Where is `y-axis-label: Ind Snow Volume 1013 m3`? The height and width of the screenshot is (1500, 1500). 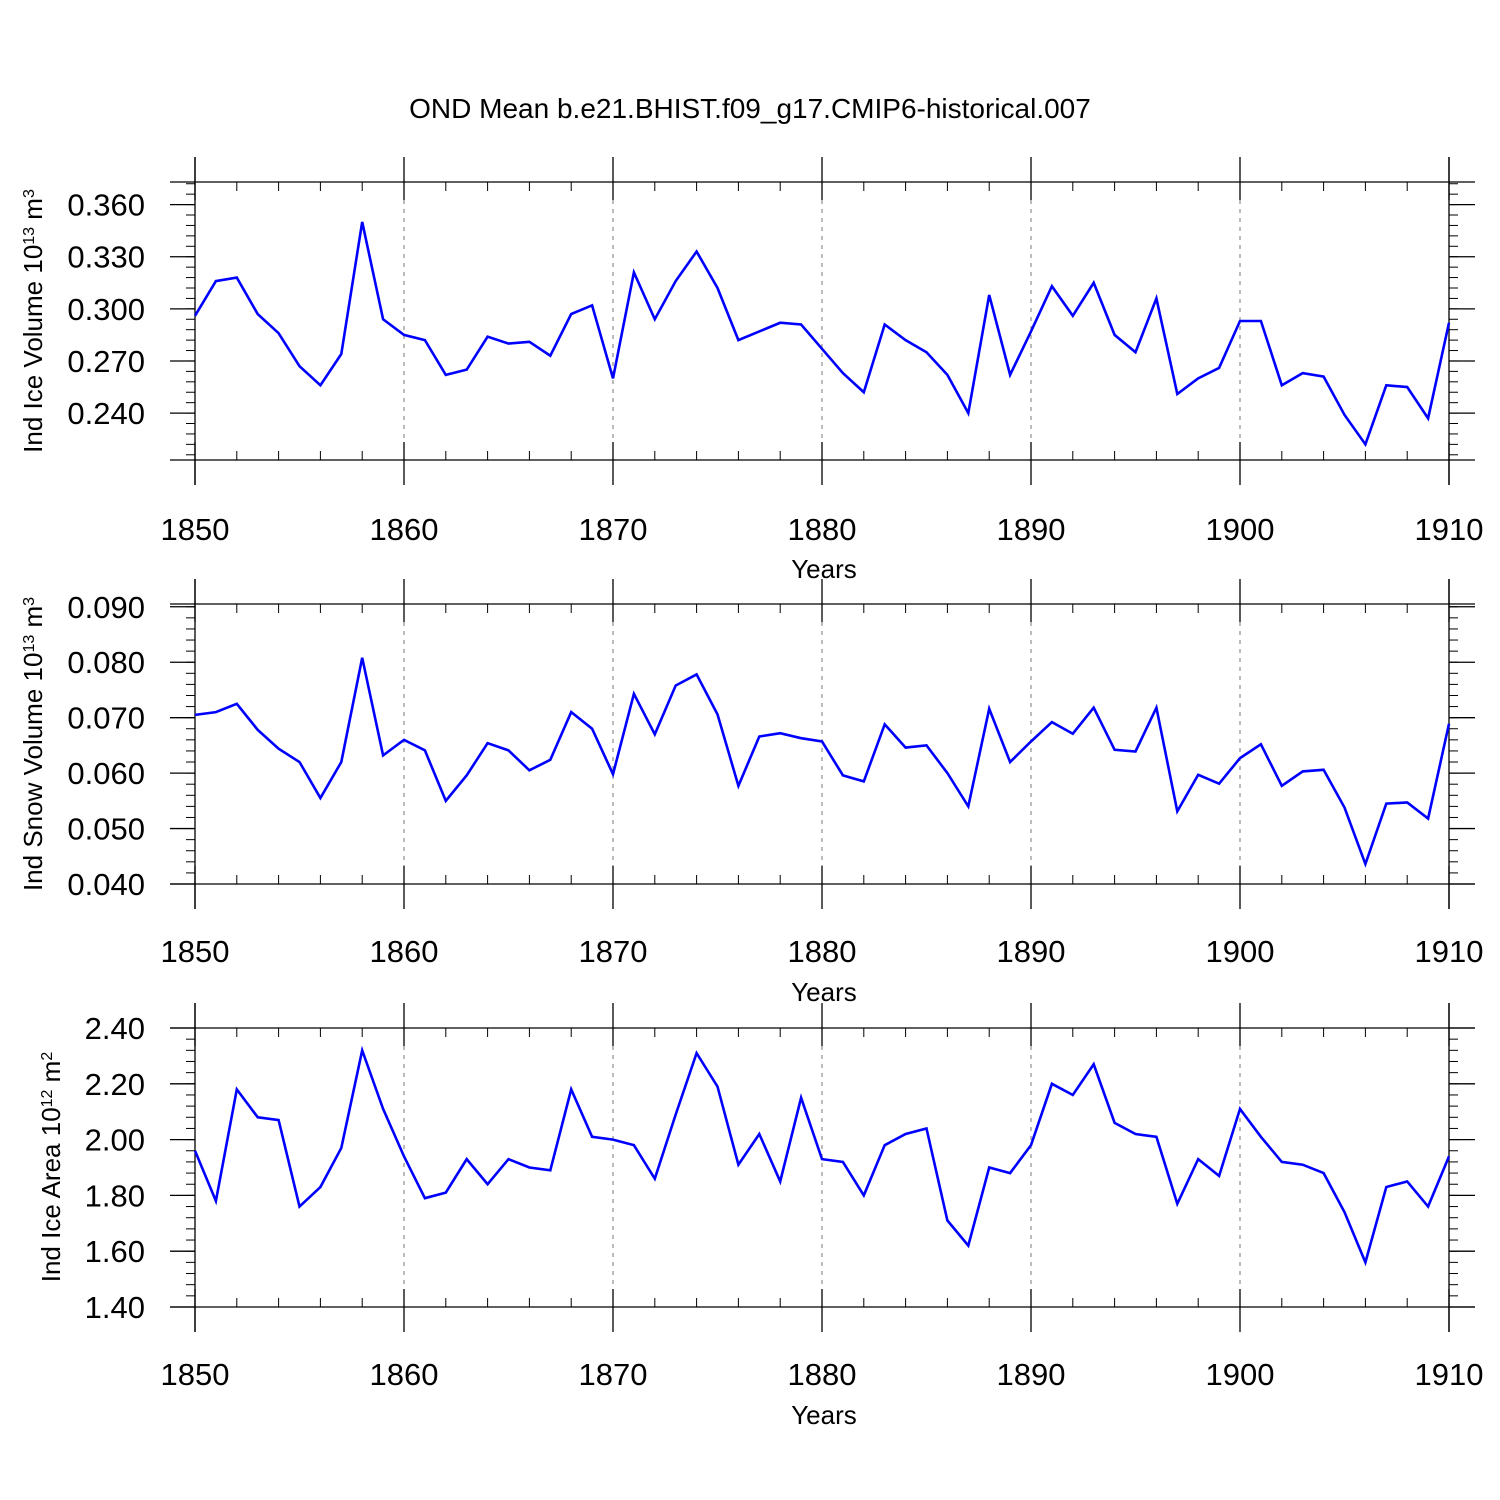
y-axis-label: Ind Snow Volume 1013 m3 is located at coordinates (33, 744).